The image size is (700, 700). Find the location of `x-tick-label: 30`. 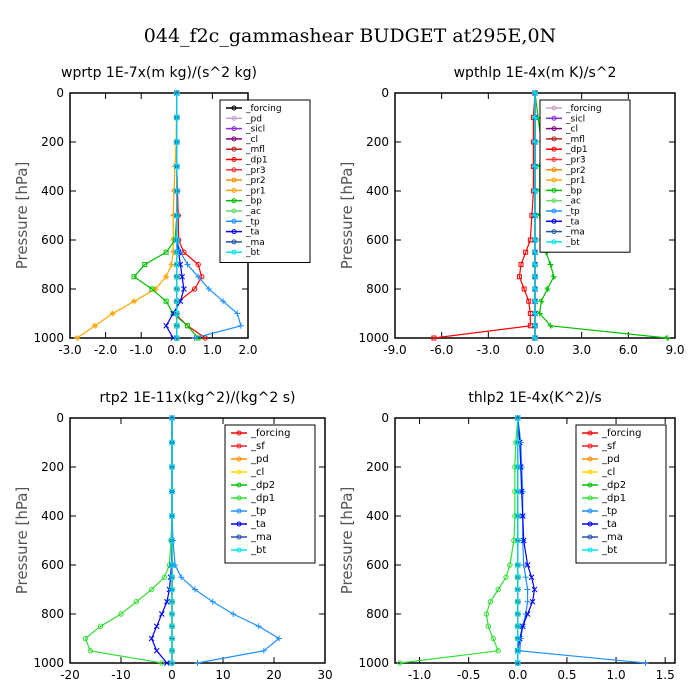

x-tick-label: 30 is located at coordinates (324, 675).